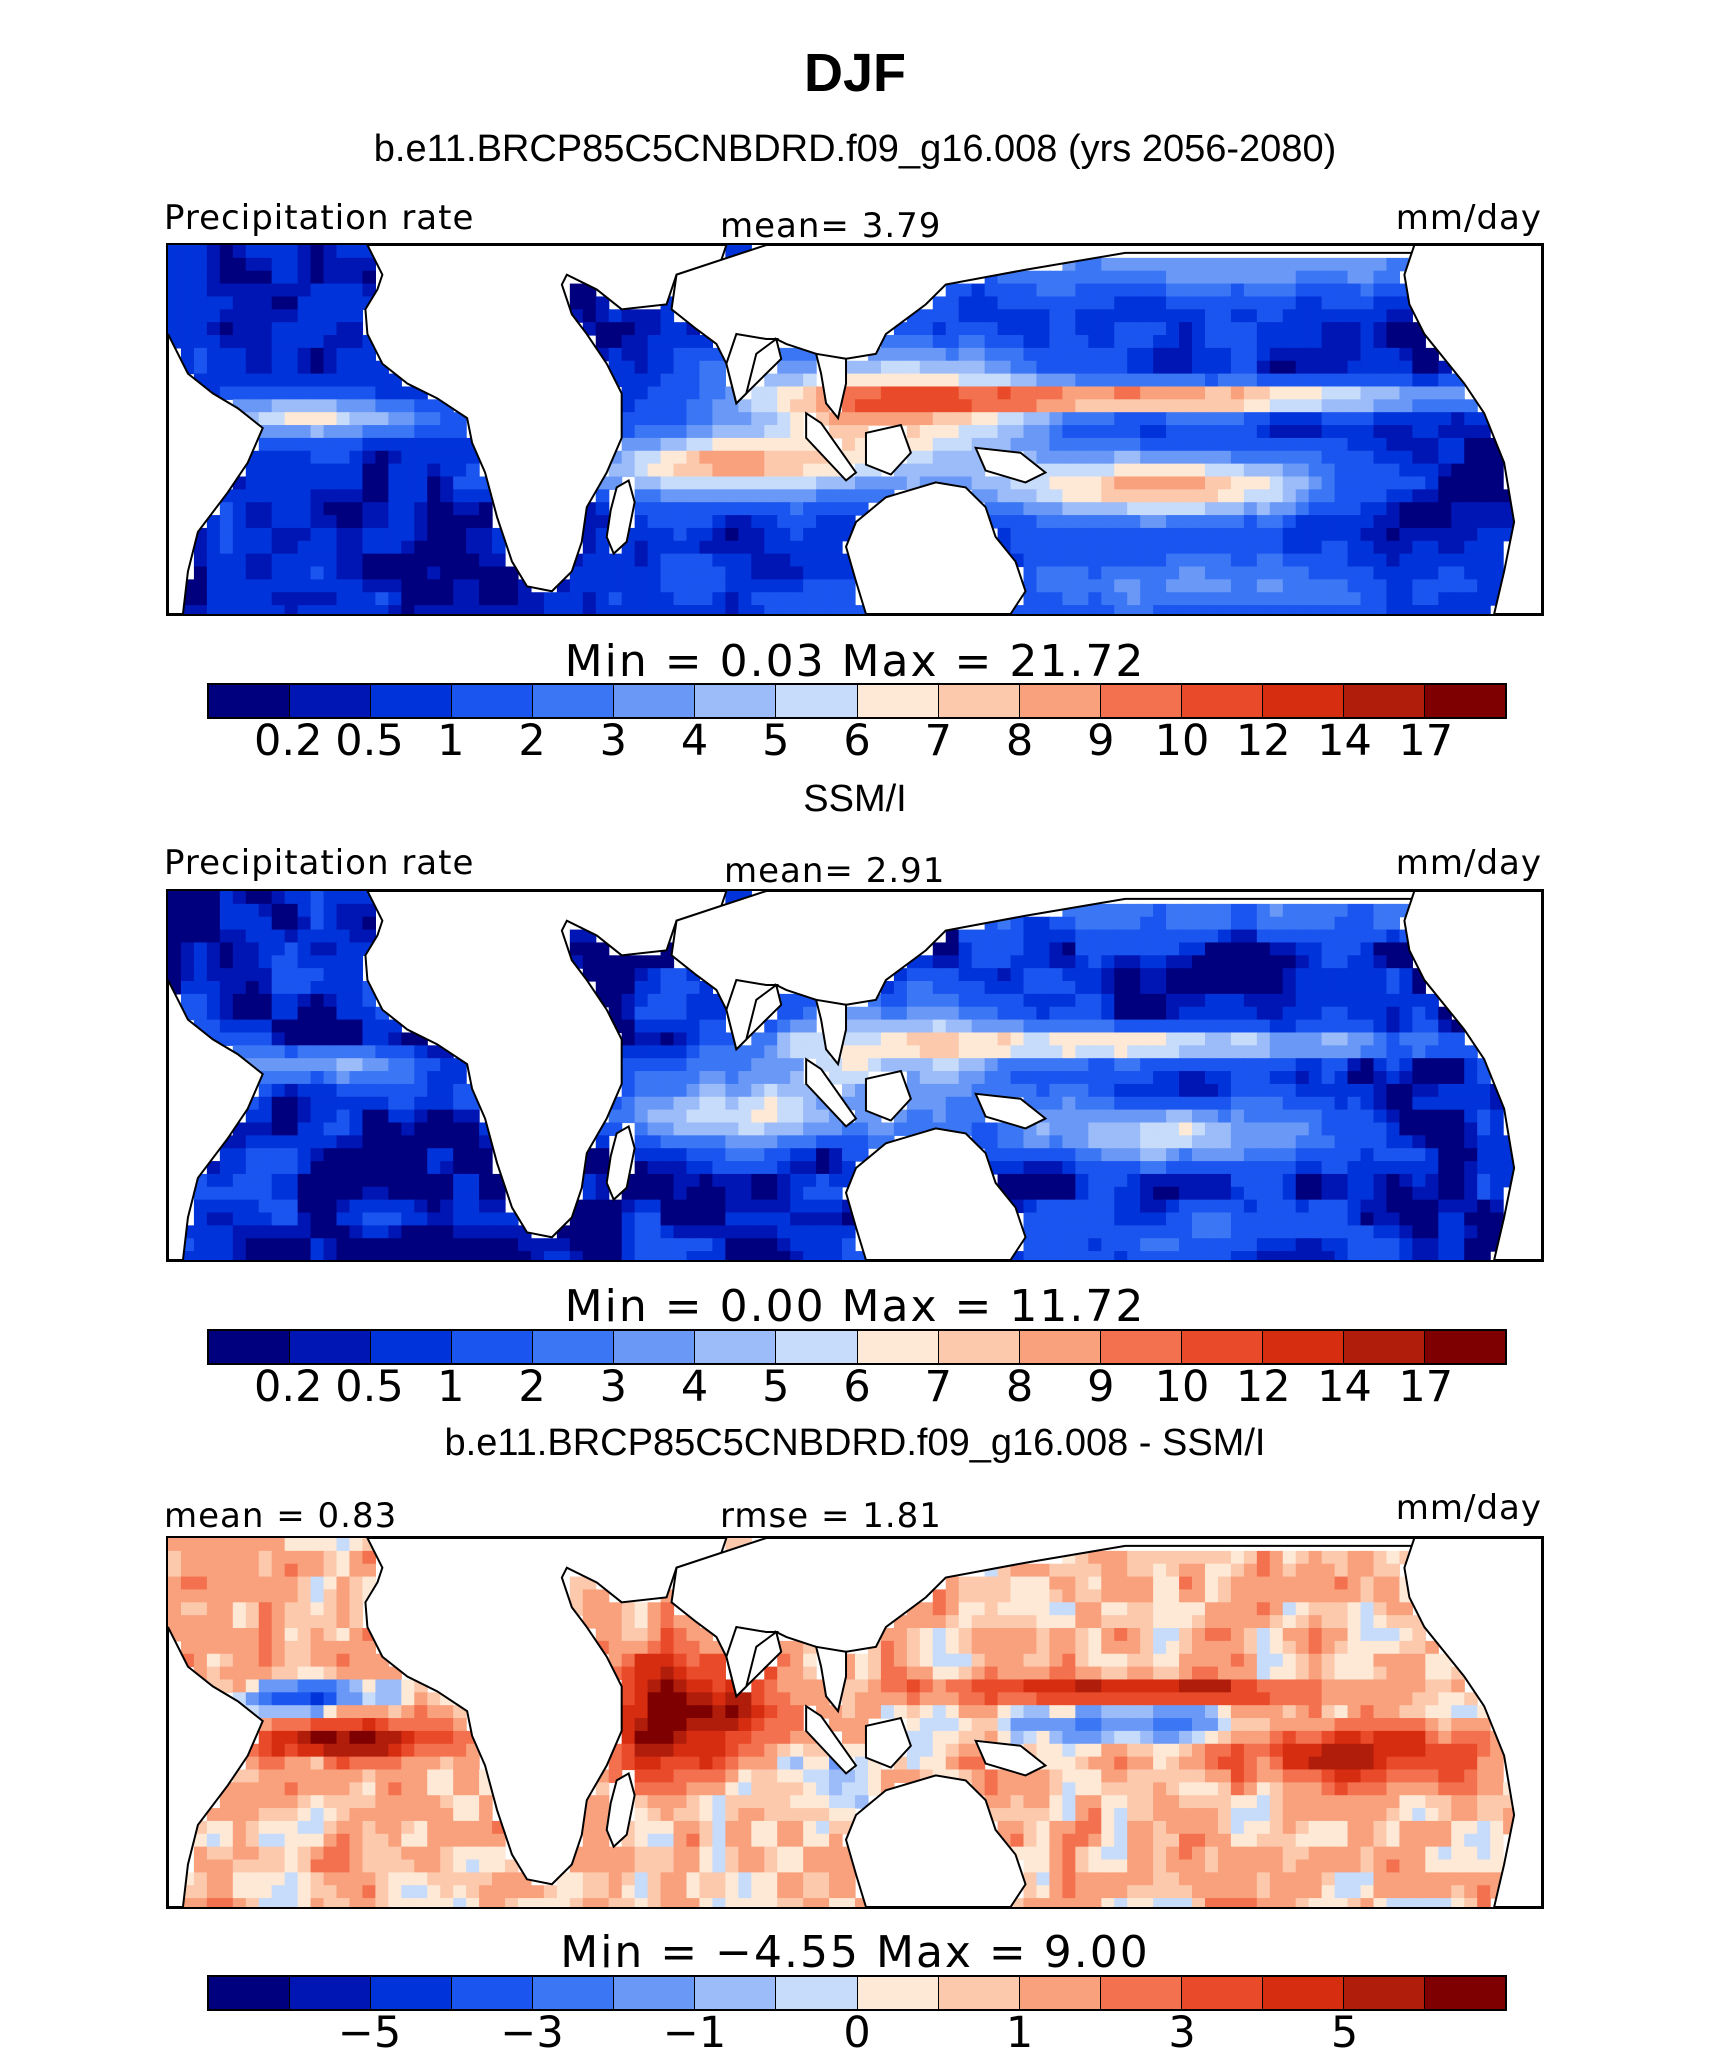 The width and height of the screenshot is (1710, 2064). I want to click on panel2-colorbar, so click(857, 1347).